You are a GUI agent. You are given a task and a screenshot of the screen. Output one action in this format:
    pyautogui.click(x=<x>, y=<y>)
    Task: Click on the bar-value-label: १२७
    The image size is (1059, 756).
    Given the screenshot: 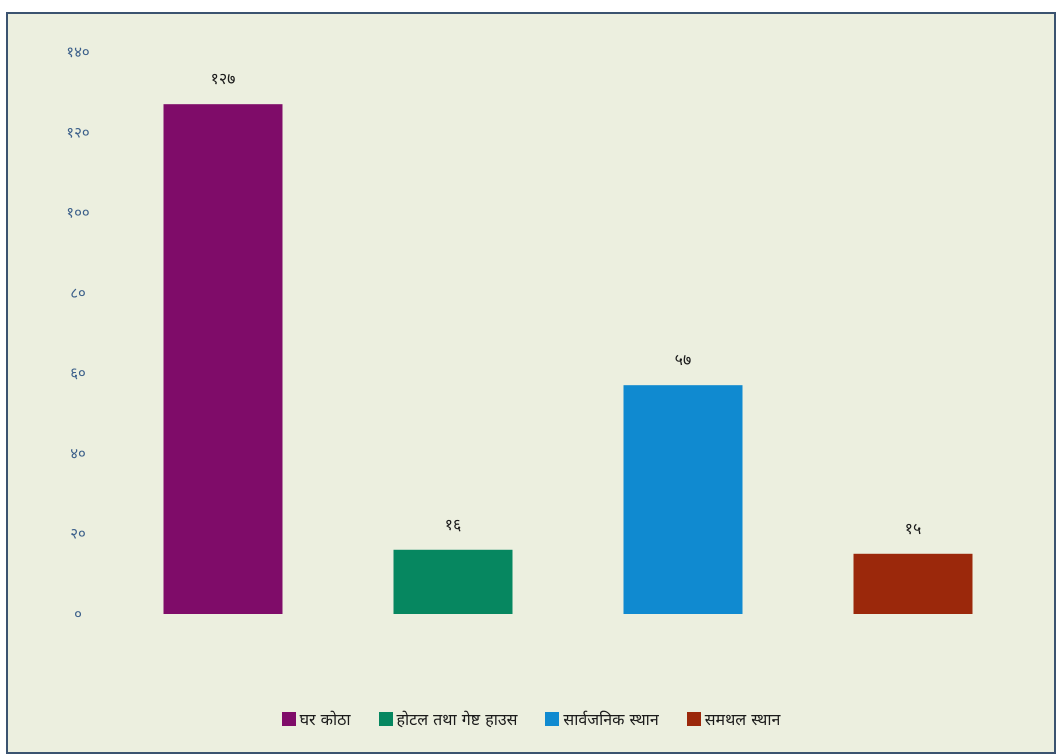 What is the action you would take?
    pyautogui.click(x=223, y=78)
    